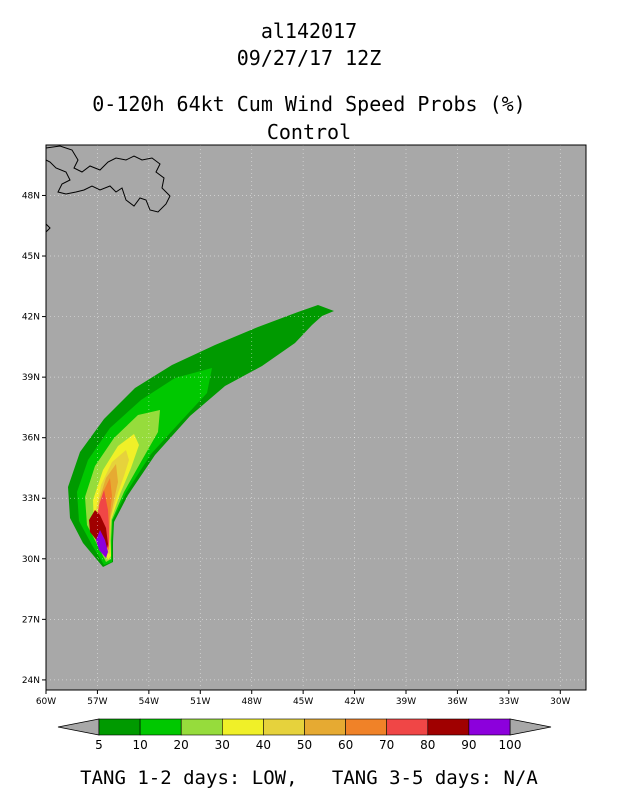 This screenshot has height=800, width=618. Describe the element at coordinates (309, 31) in the screenshot. I see `storm-id: al142017` at that location.